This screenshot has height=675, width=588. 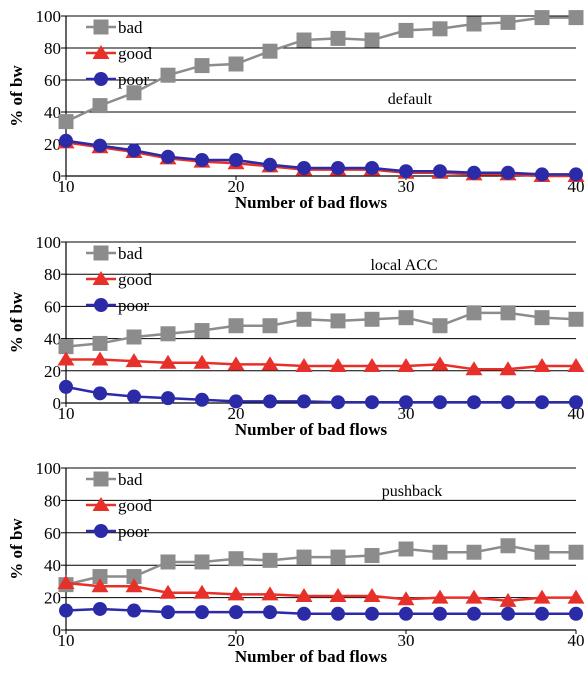 I want to click on legend-label-poor: poor, so click(x=134, y=79).